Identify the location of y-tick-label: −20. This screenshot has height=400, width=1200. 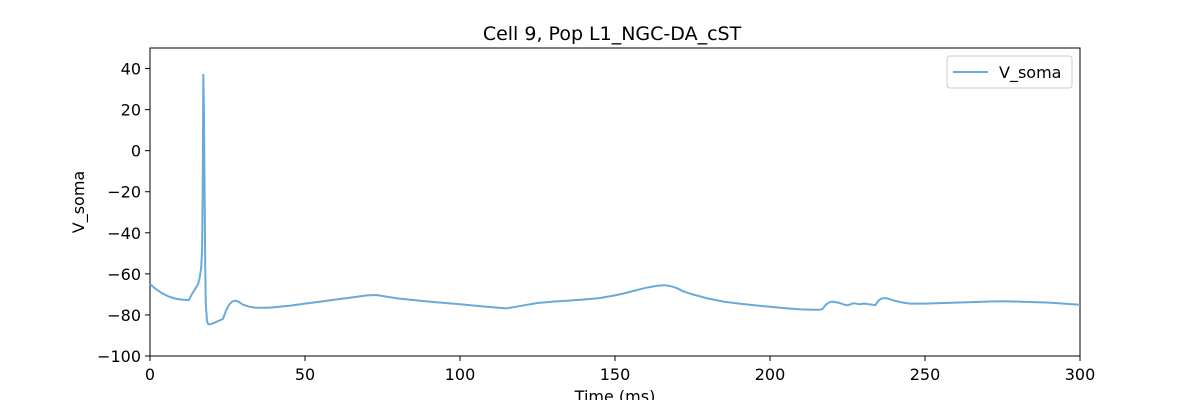
(124, 192).